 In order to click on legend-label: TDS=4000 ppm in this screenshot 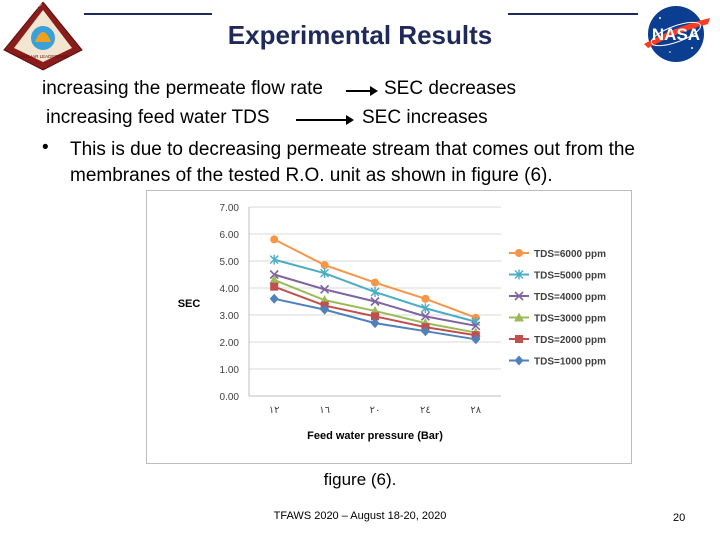, I will do `click(570, 297)`.